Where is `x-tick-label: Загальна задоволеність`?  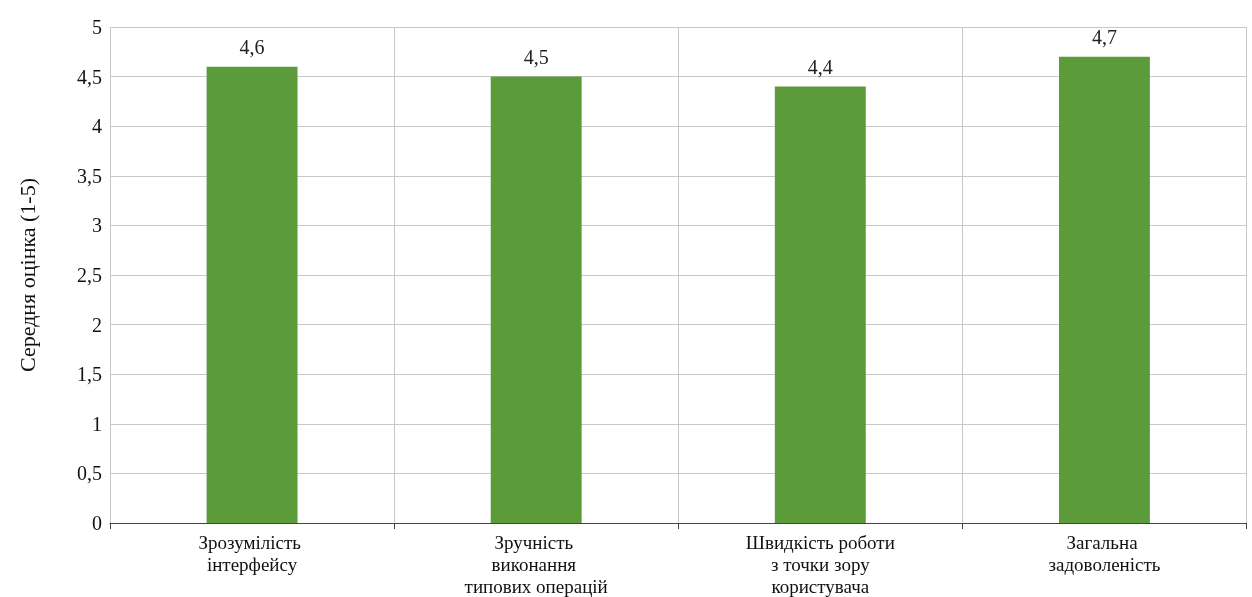 x-tick-label: Загальна задоволеність is located at coordinates (1104, 553).